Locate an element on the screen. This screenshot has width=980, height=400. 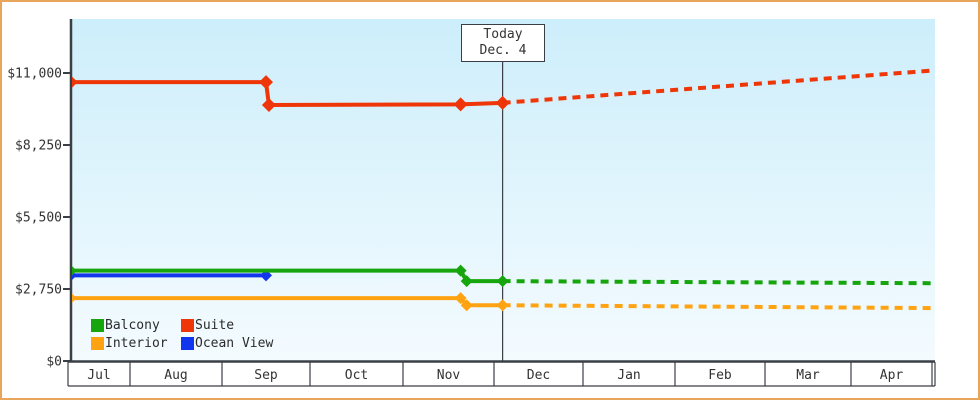
month-label-apr: Apr is located at coordinates (892, 375).